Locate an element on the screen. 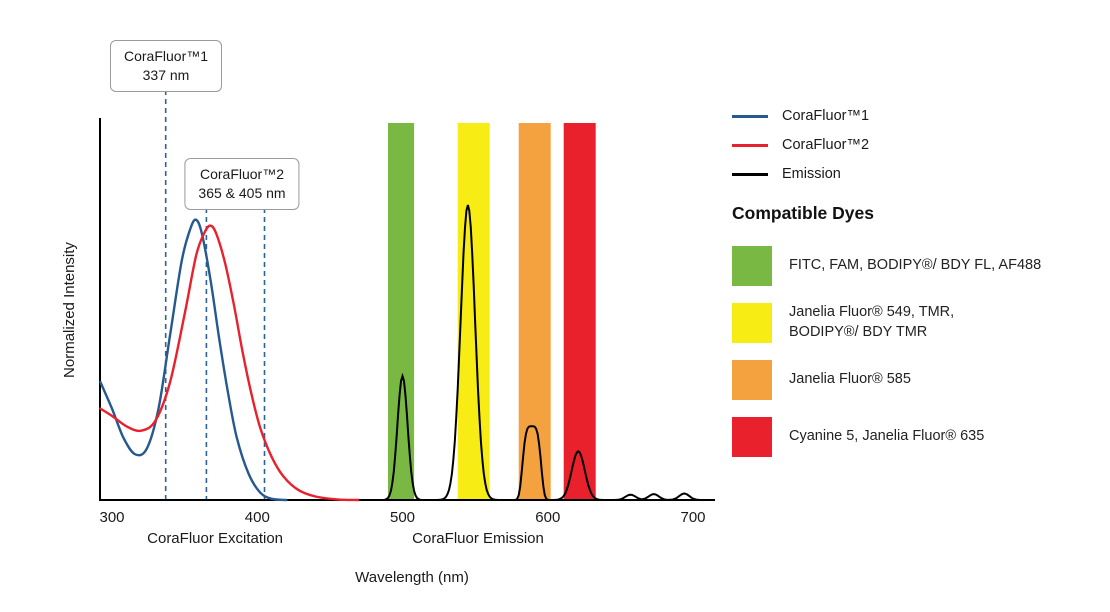 Image resolution: width=1110 pixels, height=612 pixels. y-axis-label: Normalized Intensity is located at coordinates (69, 310).